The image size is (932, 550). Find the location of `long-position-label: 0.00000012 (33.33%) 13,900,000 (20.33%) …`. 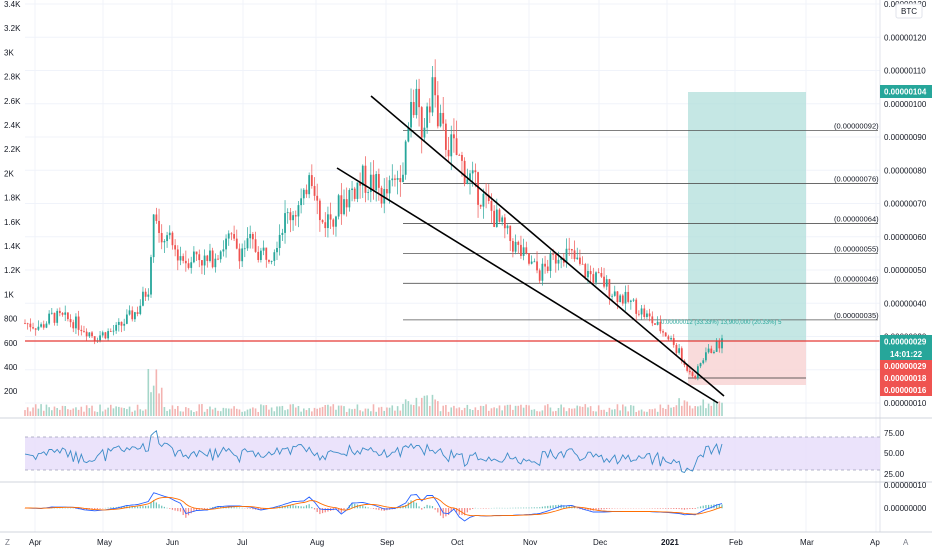

long-position-label: 0.00000012 (33.33%) 13,900,000 (20.33%) … is located at coordinates (721, 323).